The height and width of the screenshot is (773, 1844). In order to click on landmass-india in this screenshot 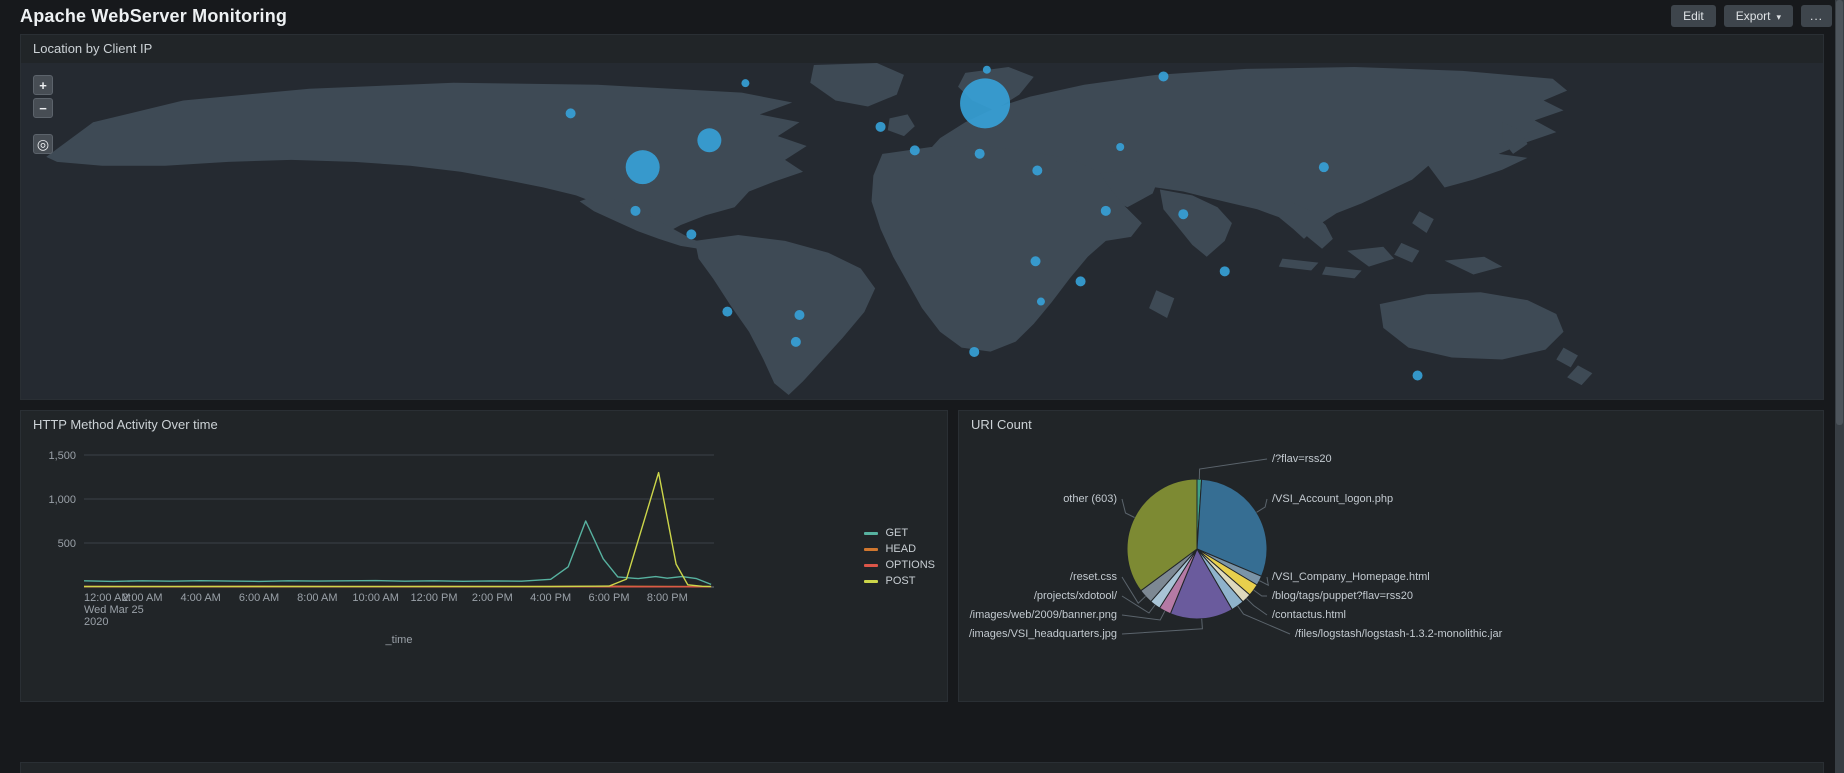, I will do `click(1195, 223)`.